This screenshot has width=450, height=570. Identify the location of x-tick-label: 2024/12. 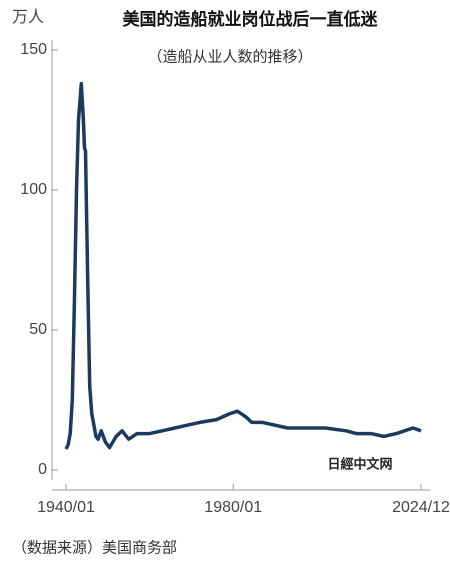
(421, 507).